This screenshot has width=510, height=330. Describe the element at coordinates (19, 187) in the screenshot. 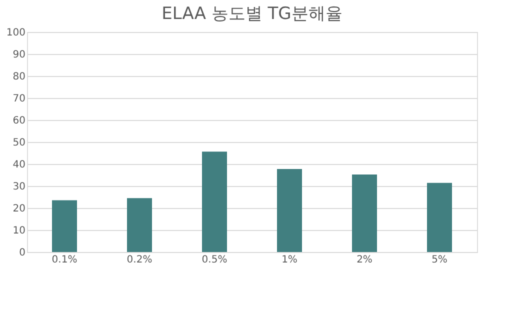

I see `y-tick-label: 30` at that location.